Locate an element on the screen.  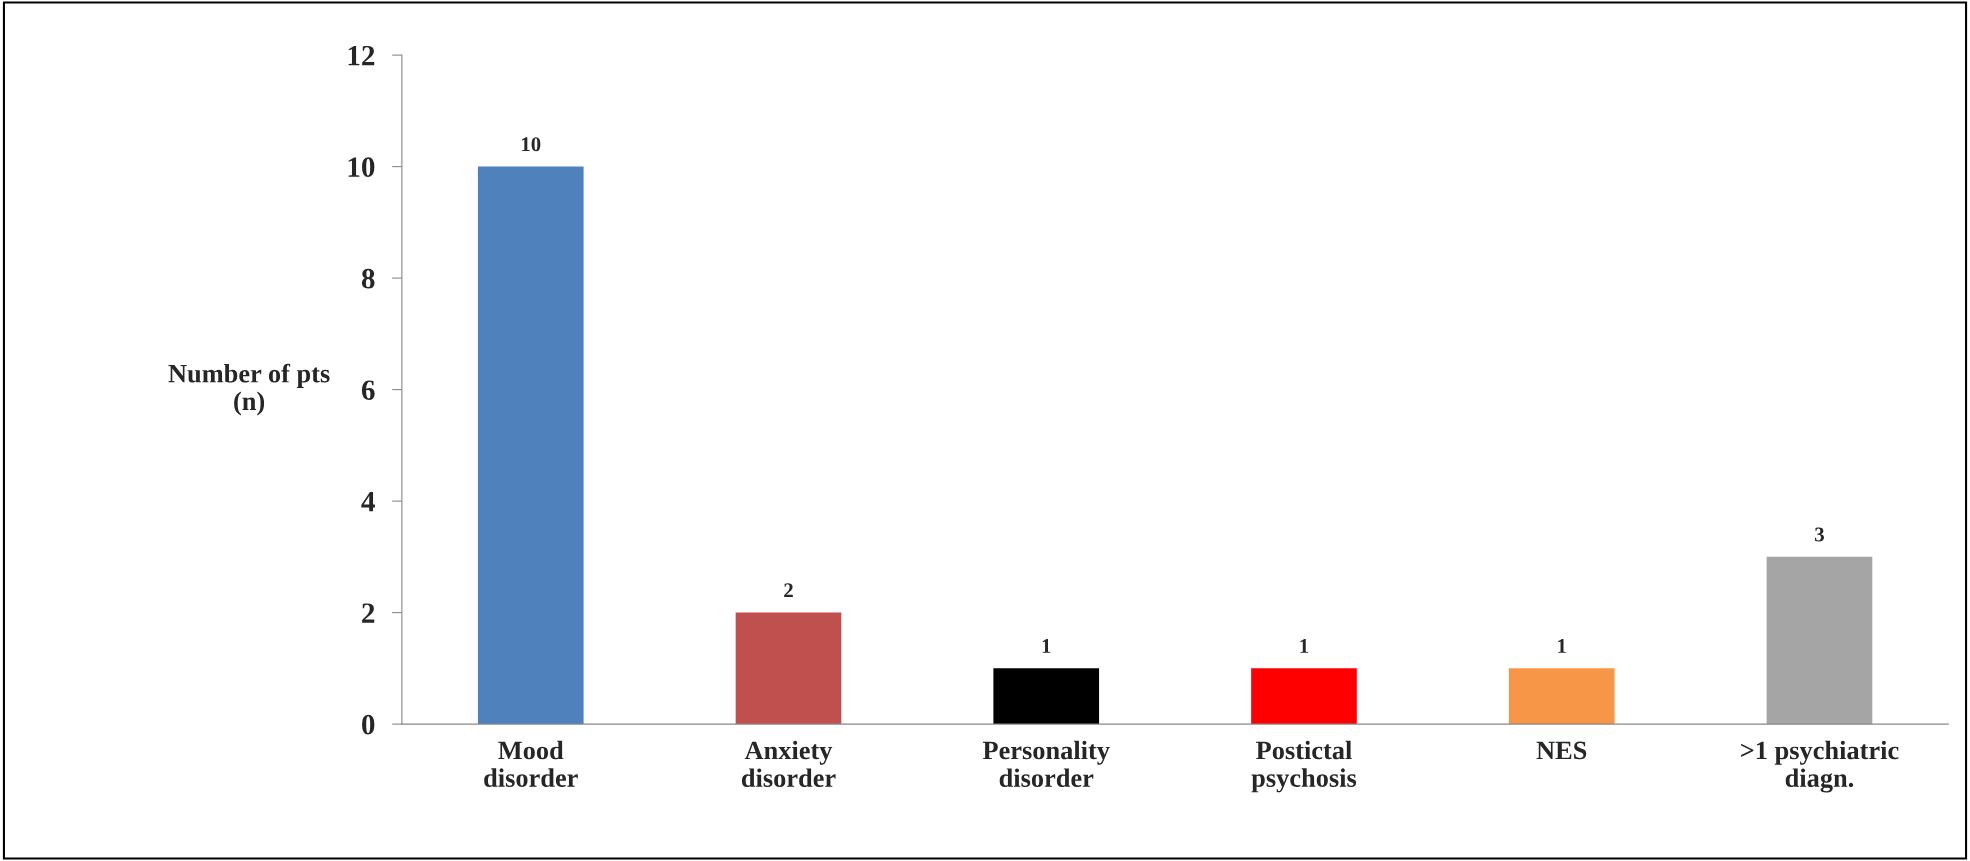
y-tick-label: 6 is located at coordinates (368, 390).